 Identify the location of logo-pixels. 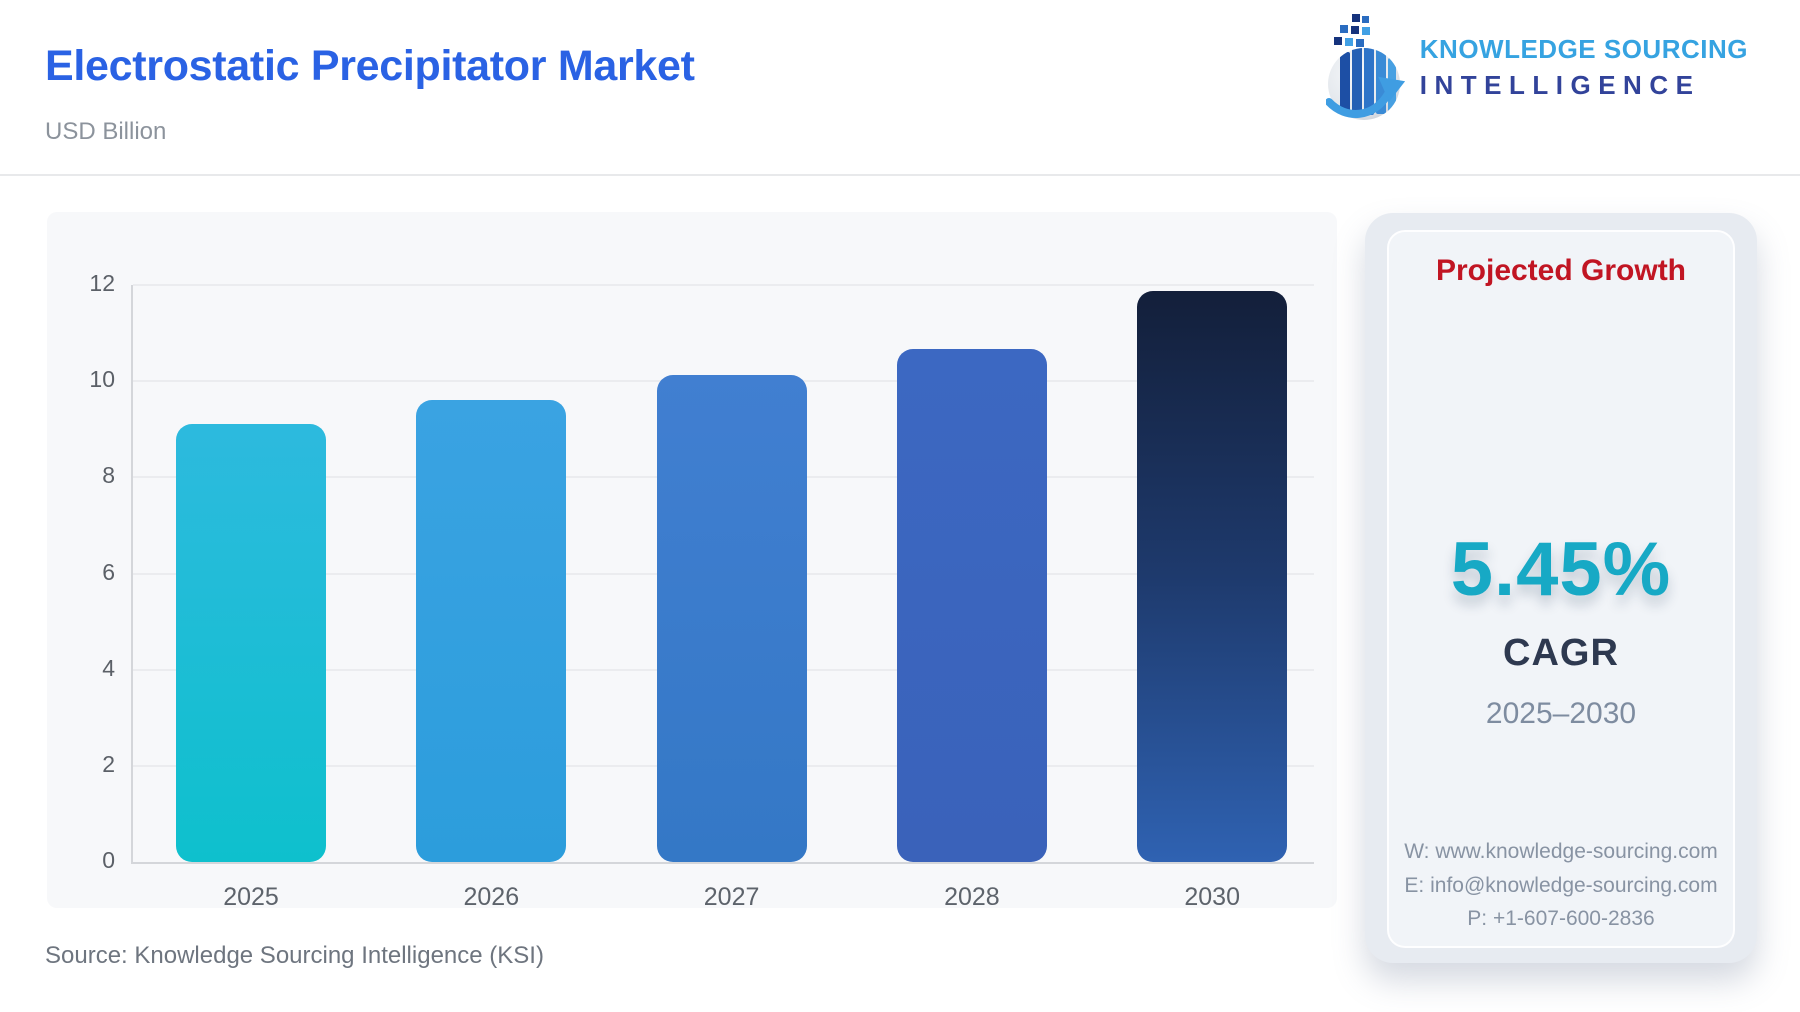
(1351, 30).